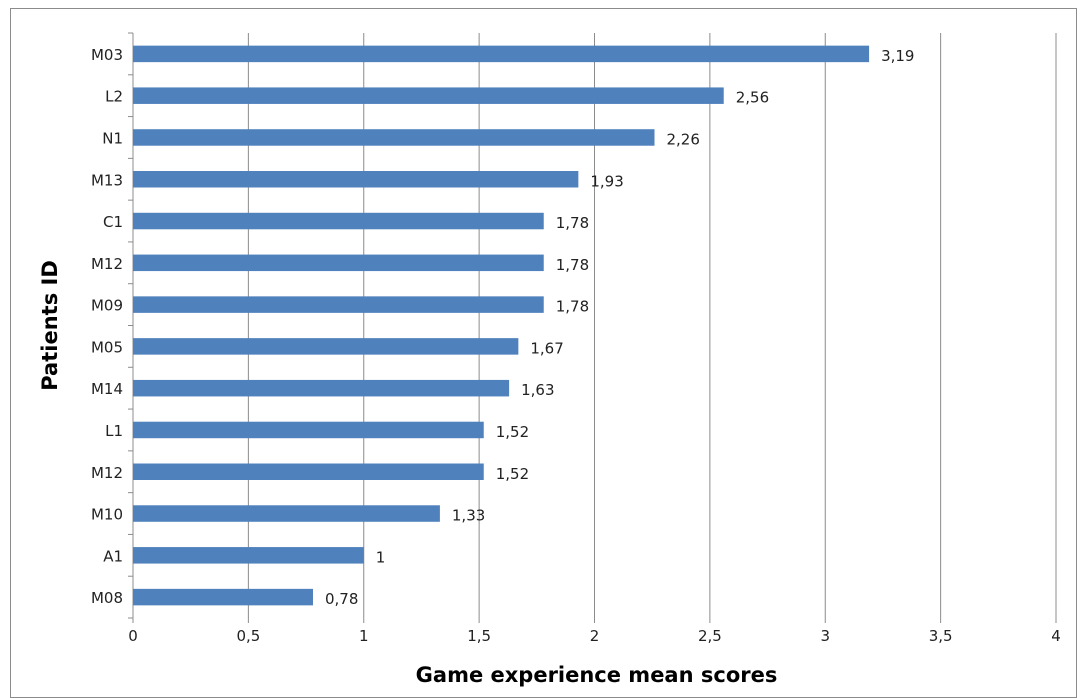  Describe the element at coordinates (133, 636) in the screenshot. I see `x-tick-label: 0` at that location.